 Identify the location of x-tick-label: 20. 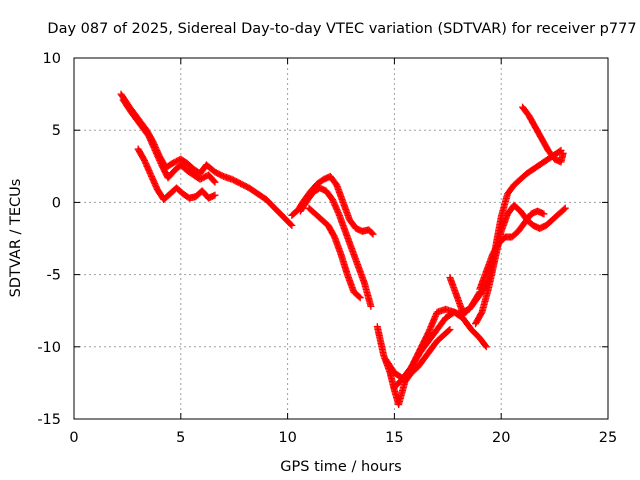
(501, 438).